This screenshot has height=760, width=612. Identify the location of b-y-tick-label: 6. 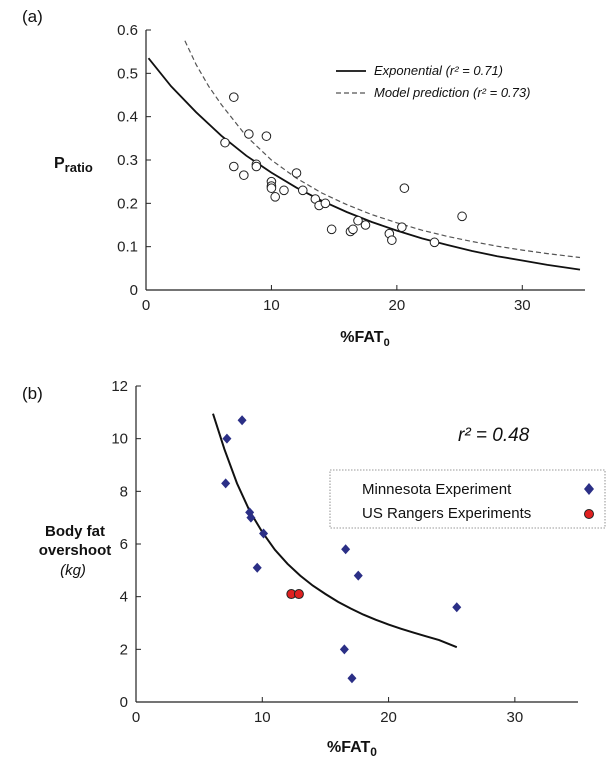
(124, 544).